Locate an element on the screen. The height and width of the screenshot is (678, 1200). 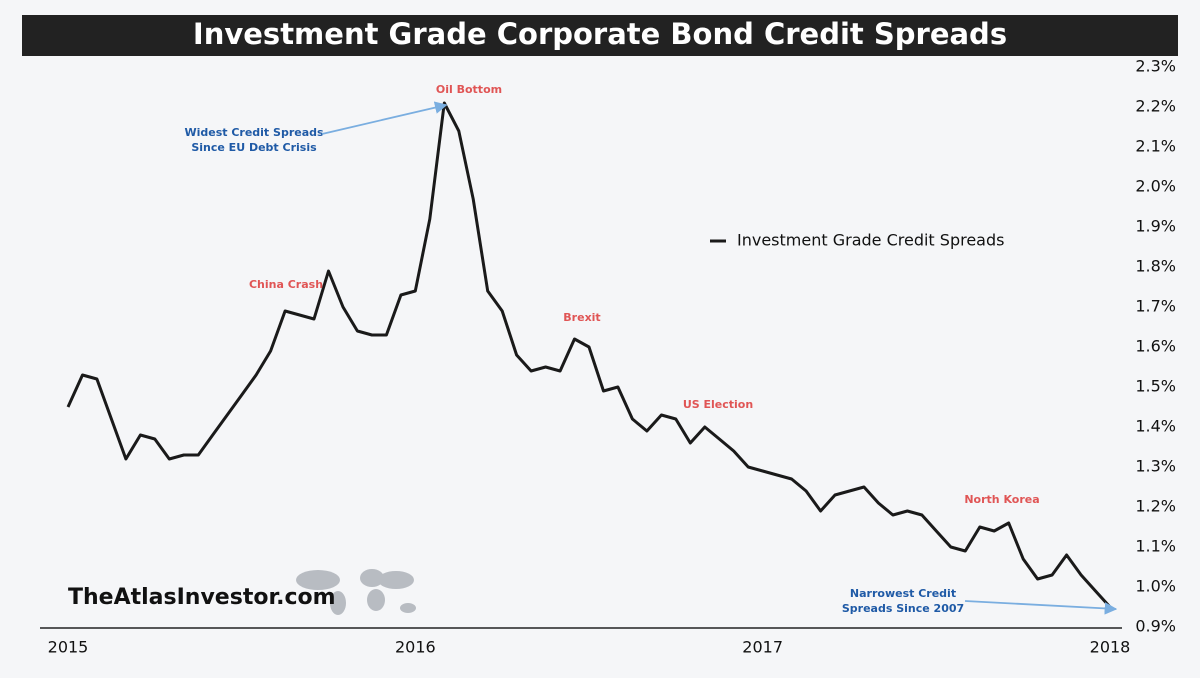
annotation: Spreads Since 2007 is located at coordinates (903, 608).